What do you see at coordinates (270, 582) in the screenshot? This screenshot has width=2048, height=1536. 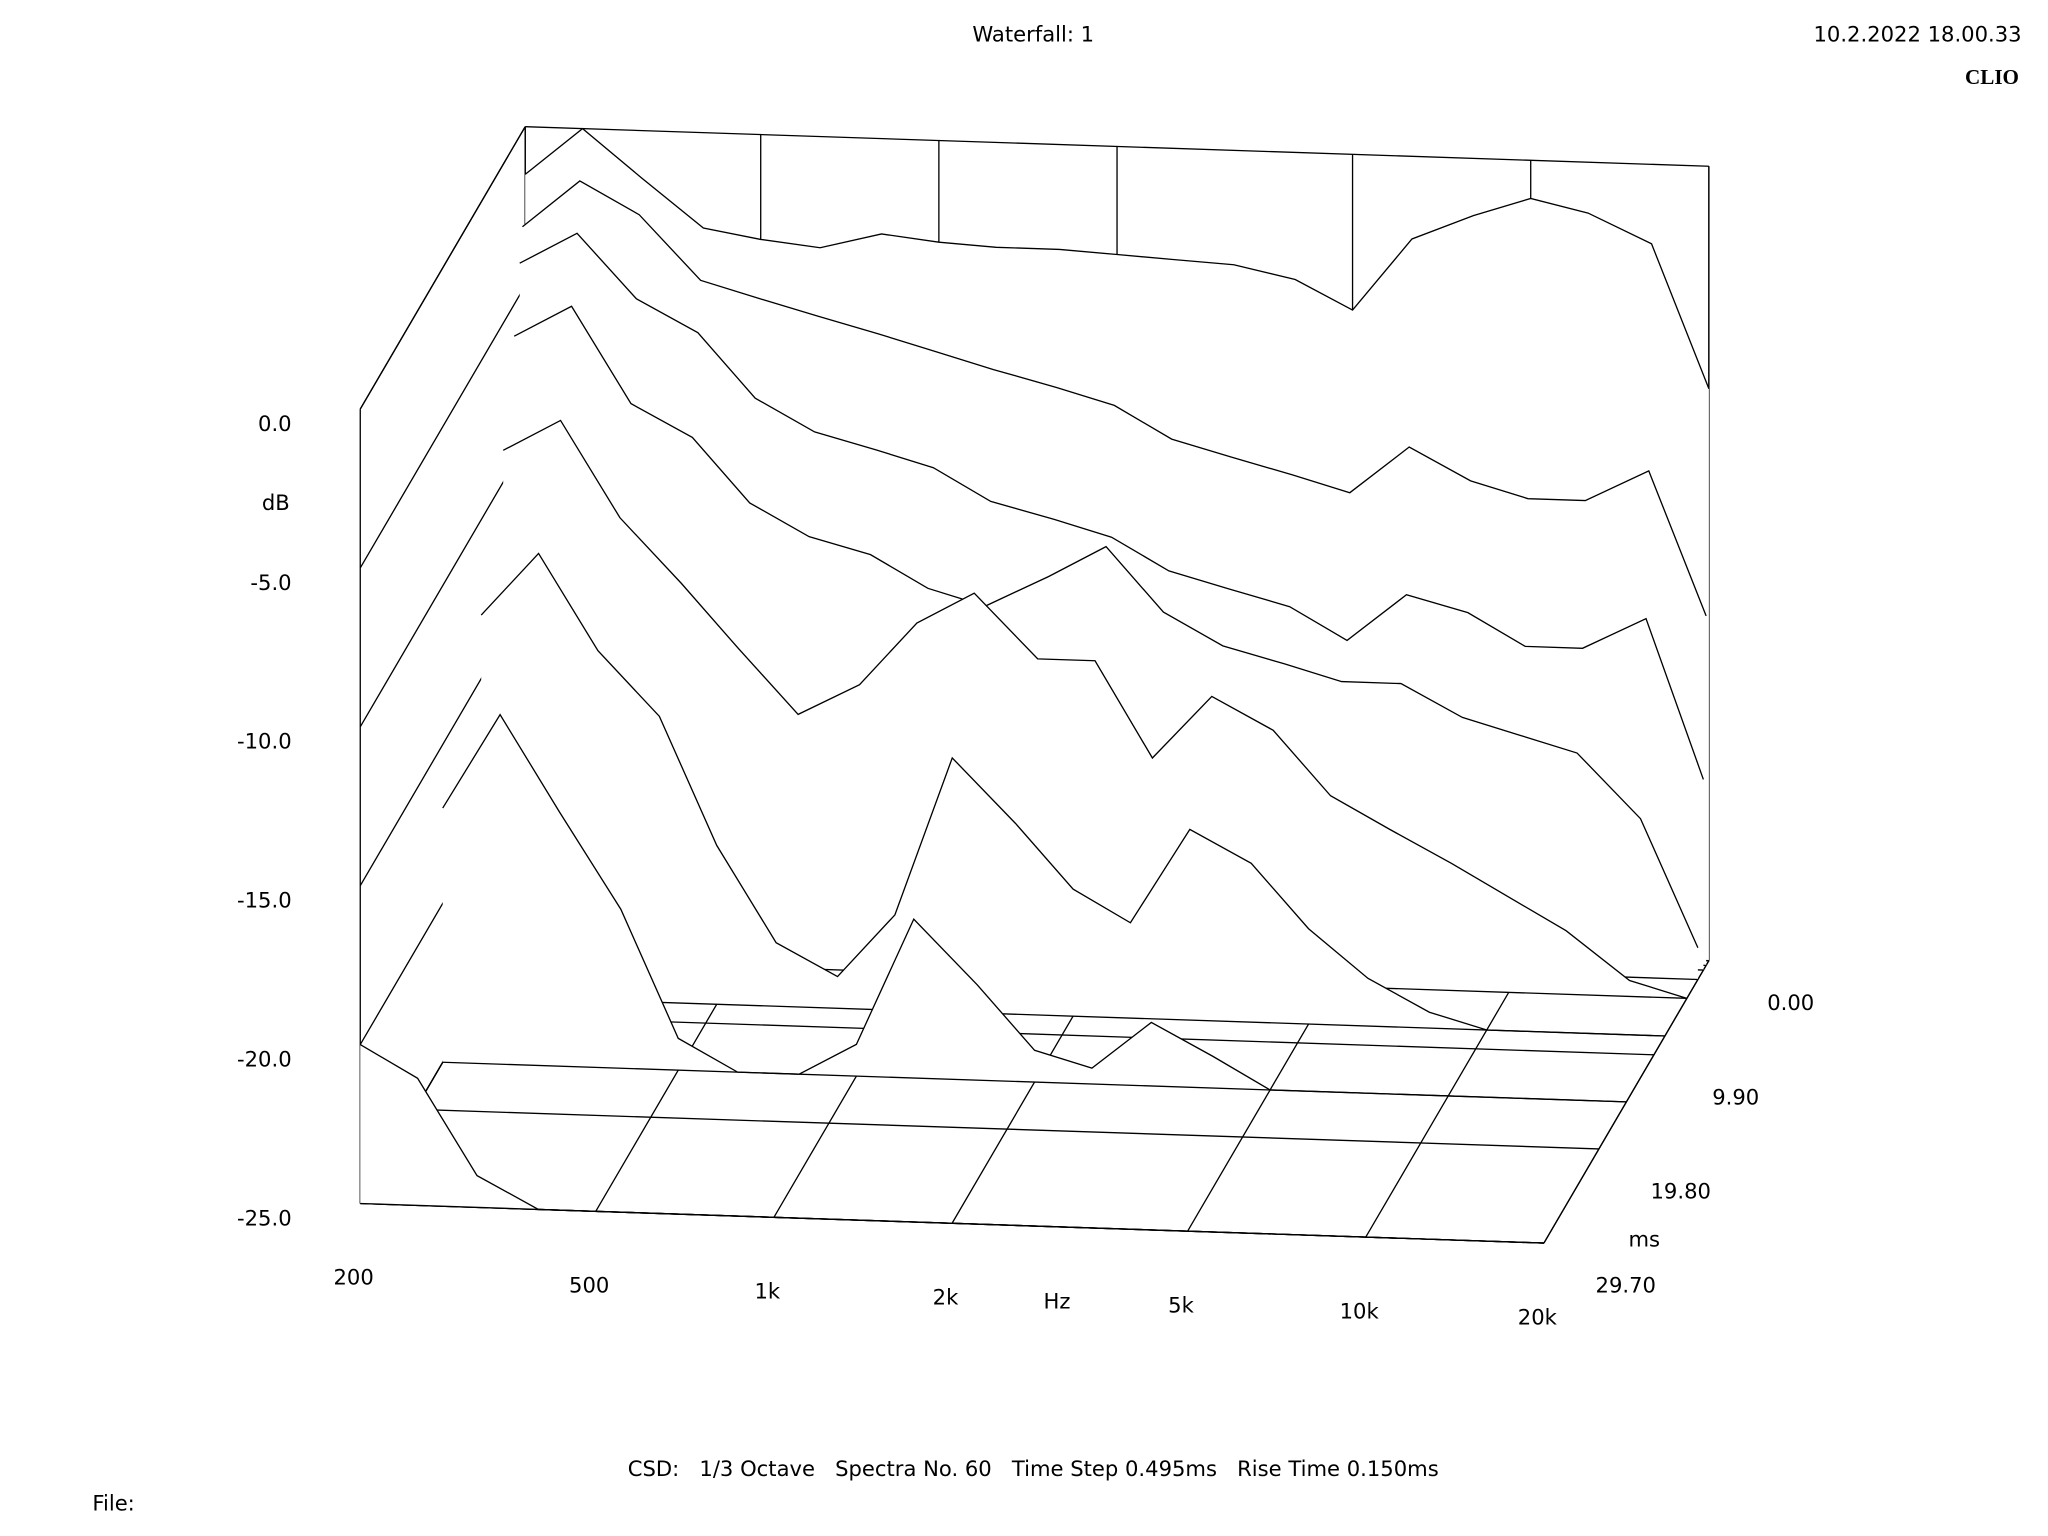 I see `y-tick-label: -5.0` at bounding box center [270, 582].